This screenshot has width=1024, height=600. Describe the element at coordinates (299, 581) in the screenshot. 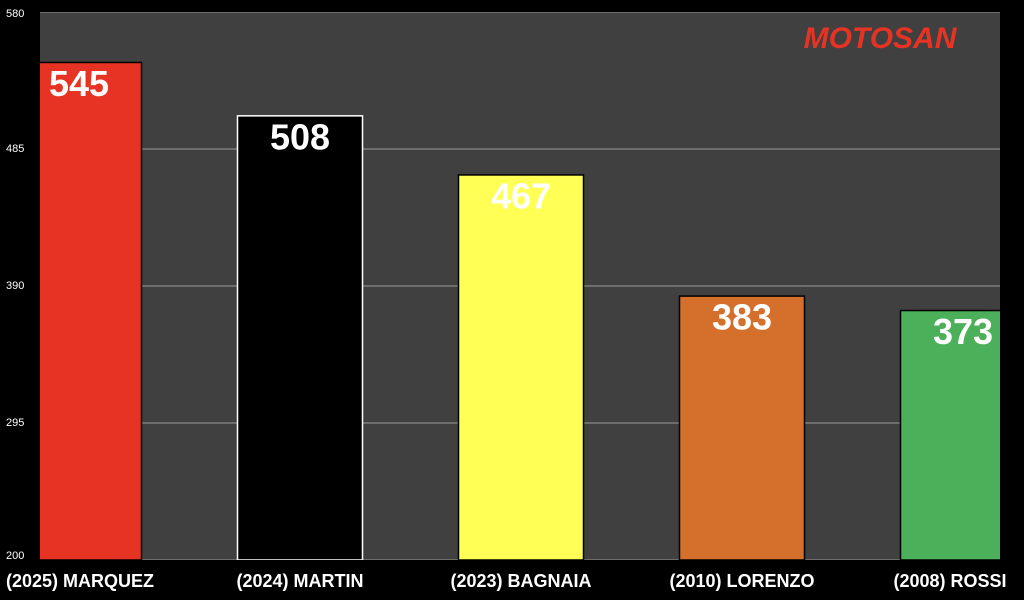

I see `x-tick-label: (2024) MARTIN` at that location.